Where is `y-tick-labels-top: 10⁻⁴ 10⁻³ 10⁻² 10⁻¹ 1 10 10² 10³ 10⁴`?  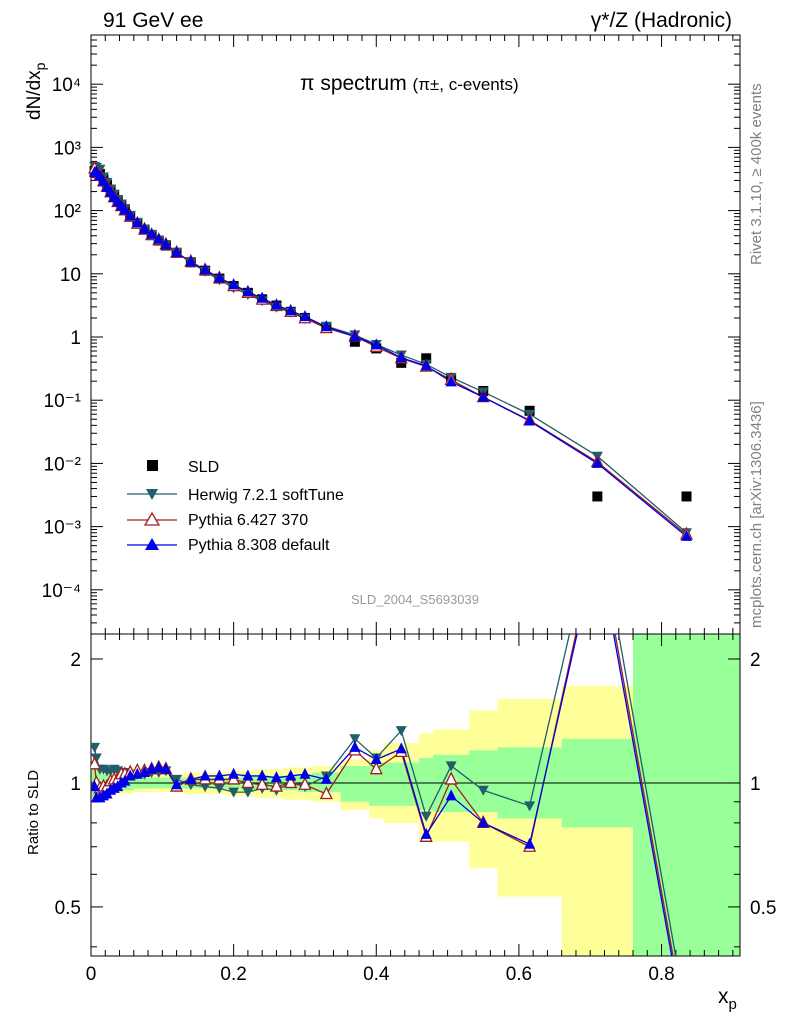 y-tick-labels-top: 10⁻⁴ 10⁻³ 10⁻² 10⁻¹ 1 10 10² 10³ 10⁴ is located at coordinates (61, 338).